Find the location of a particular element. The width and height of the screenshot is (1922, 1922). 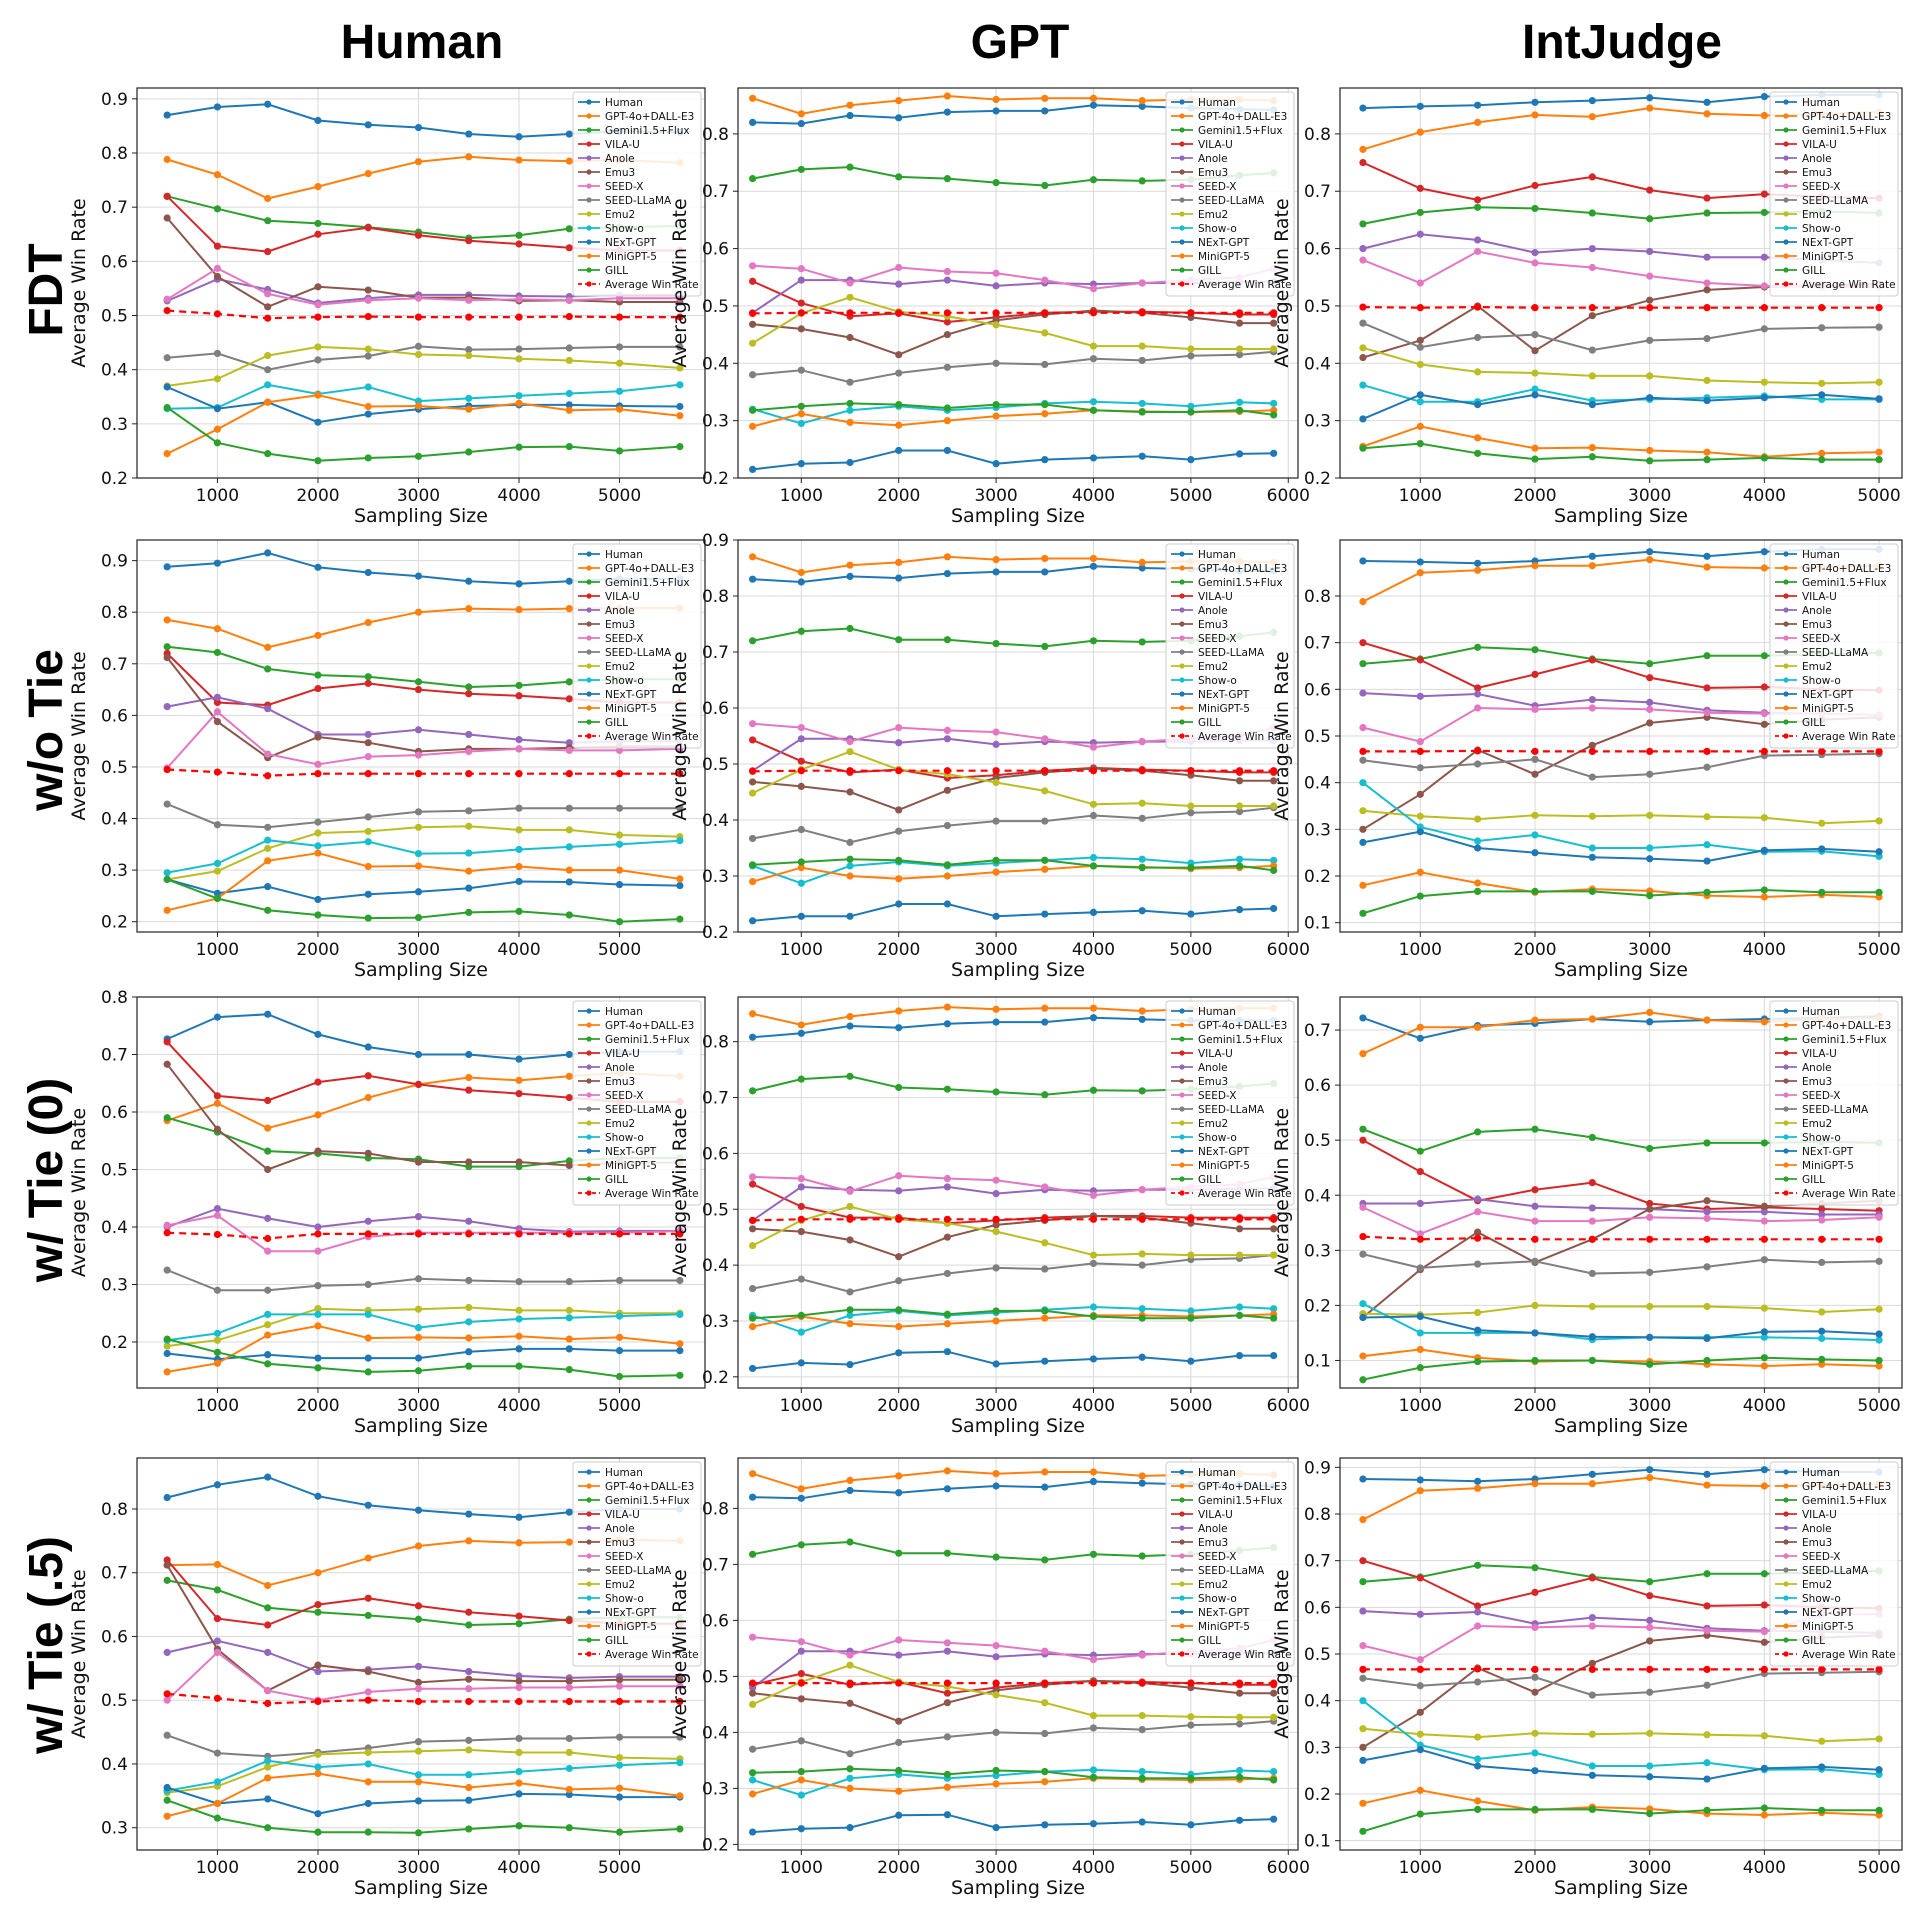

x-tick-label: 4000 is located at coordinates (518, 1406).